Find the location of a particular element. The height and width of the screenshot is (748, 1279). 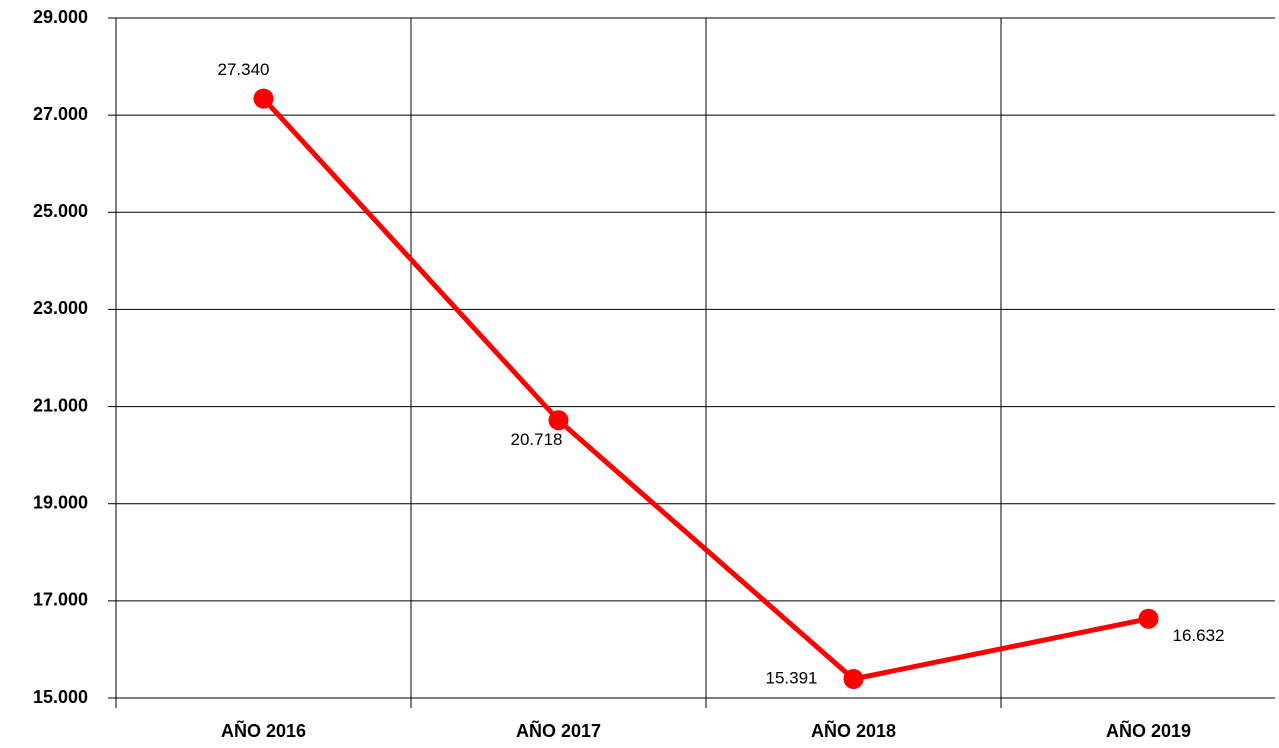

y-tick-label: 19.000 is located at coordinates (60, 502).